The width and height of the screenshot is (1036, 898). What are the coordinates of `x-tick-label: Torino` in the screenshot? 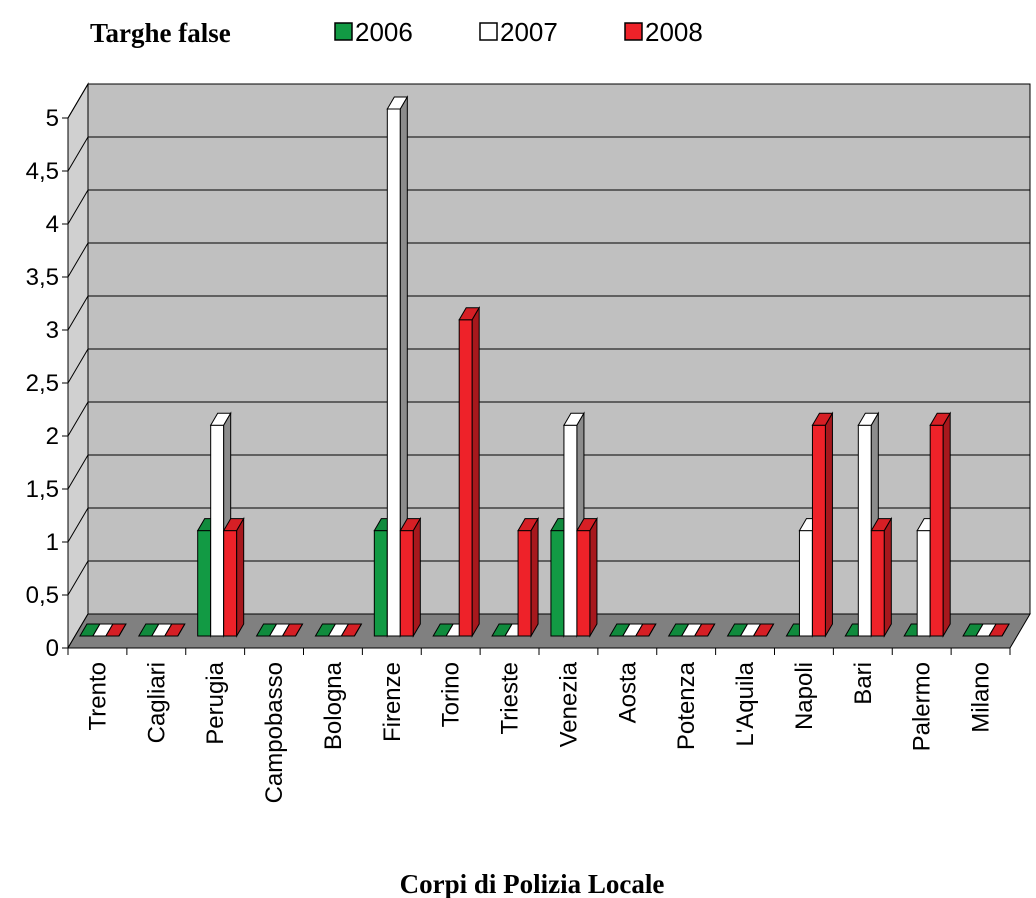 It's located at (451, 694).